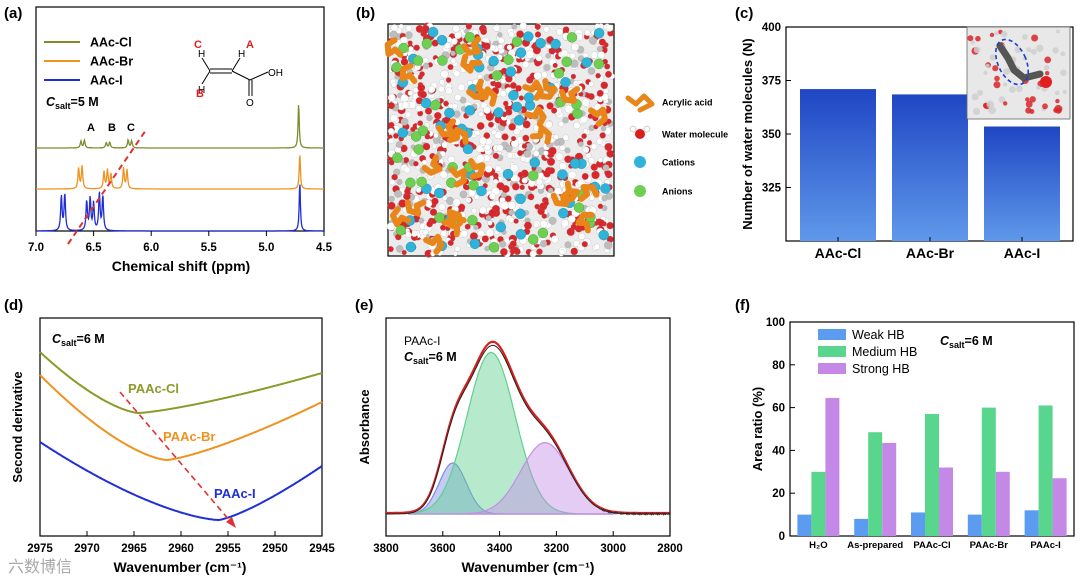 The width and height of the screenshot is (1080, 577). What do you see at coordinates (1012, 62) in the screenshot?
I see `inset-highlight-ellipse` at bounding box center [1012, 62].